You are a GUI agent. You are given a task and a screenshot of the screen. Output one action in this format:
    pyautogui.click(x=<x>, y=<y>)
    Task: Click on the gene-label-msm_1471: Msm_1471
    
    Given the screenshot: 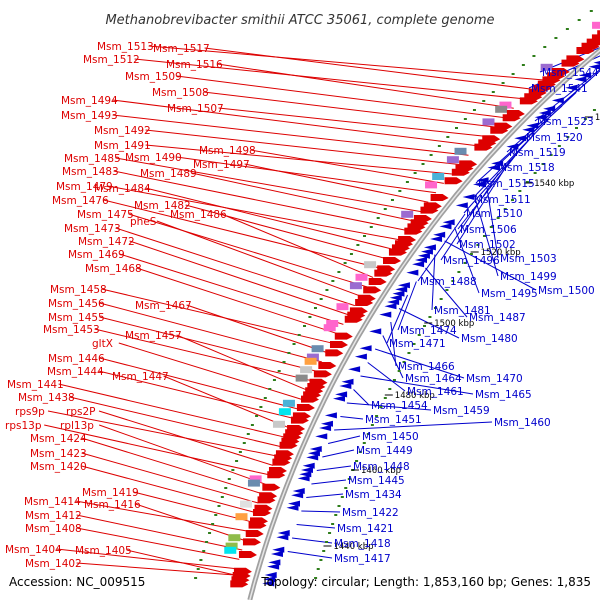 What is the action you would take?
    pyautogui.click(x=417, y=344)
    